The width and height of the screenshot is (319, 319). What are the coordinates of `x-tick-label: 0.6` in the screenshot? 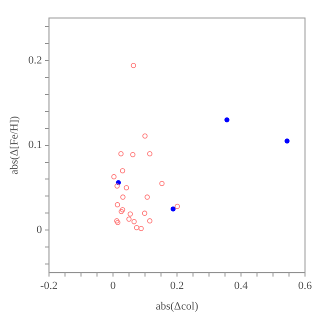 It's located at (305, 286).